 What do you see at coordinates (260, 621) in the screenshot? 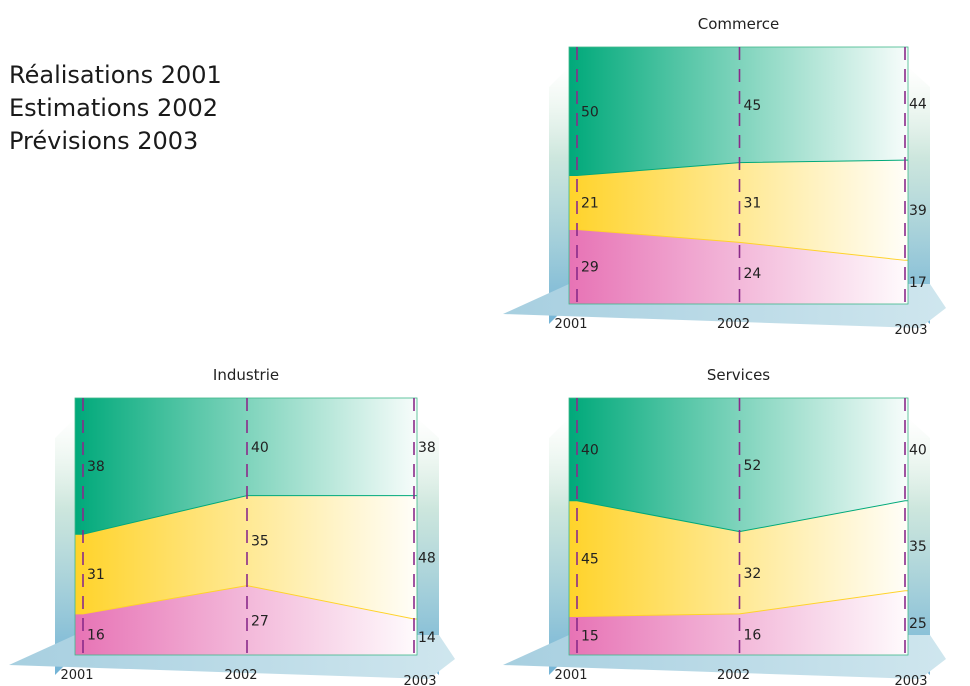
I see `data-label: 27` at bounding box center [260, 621].